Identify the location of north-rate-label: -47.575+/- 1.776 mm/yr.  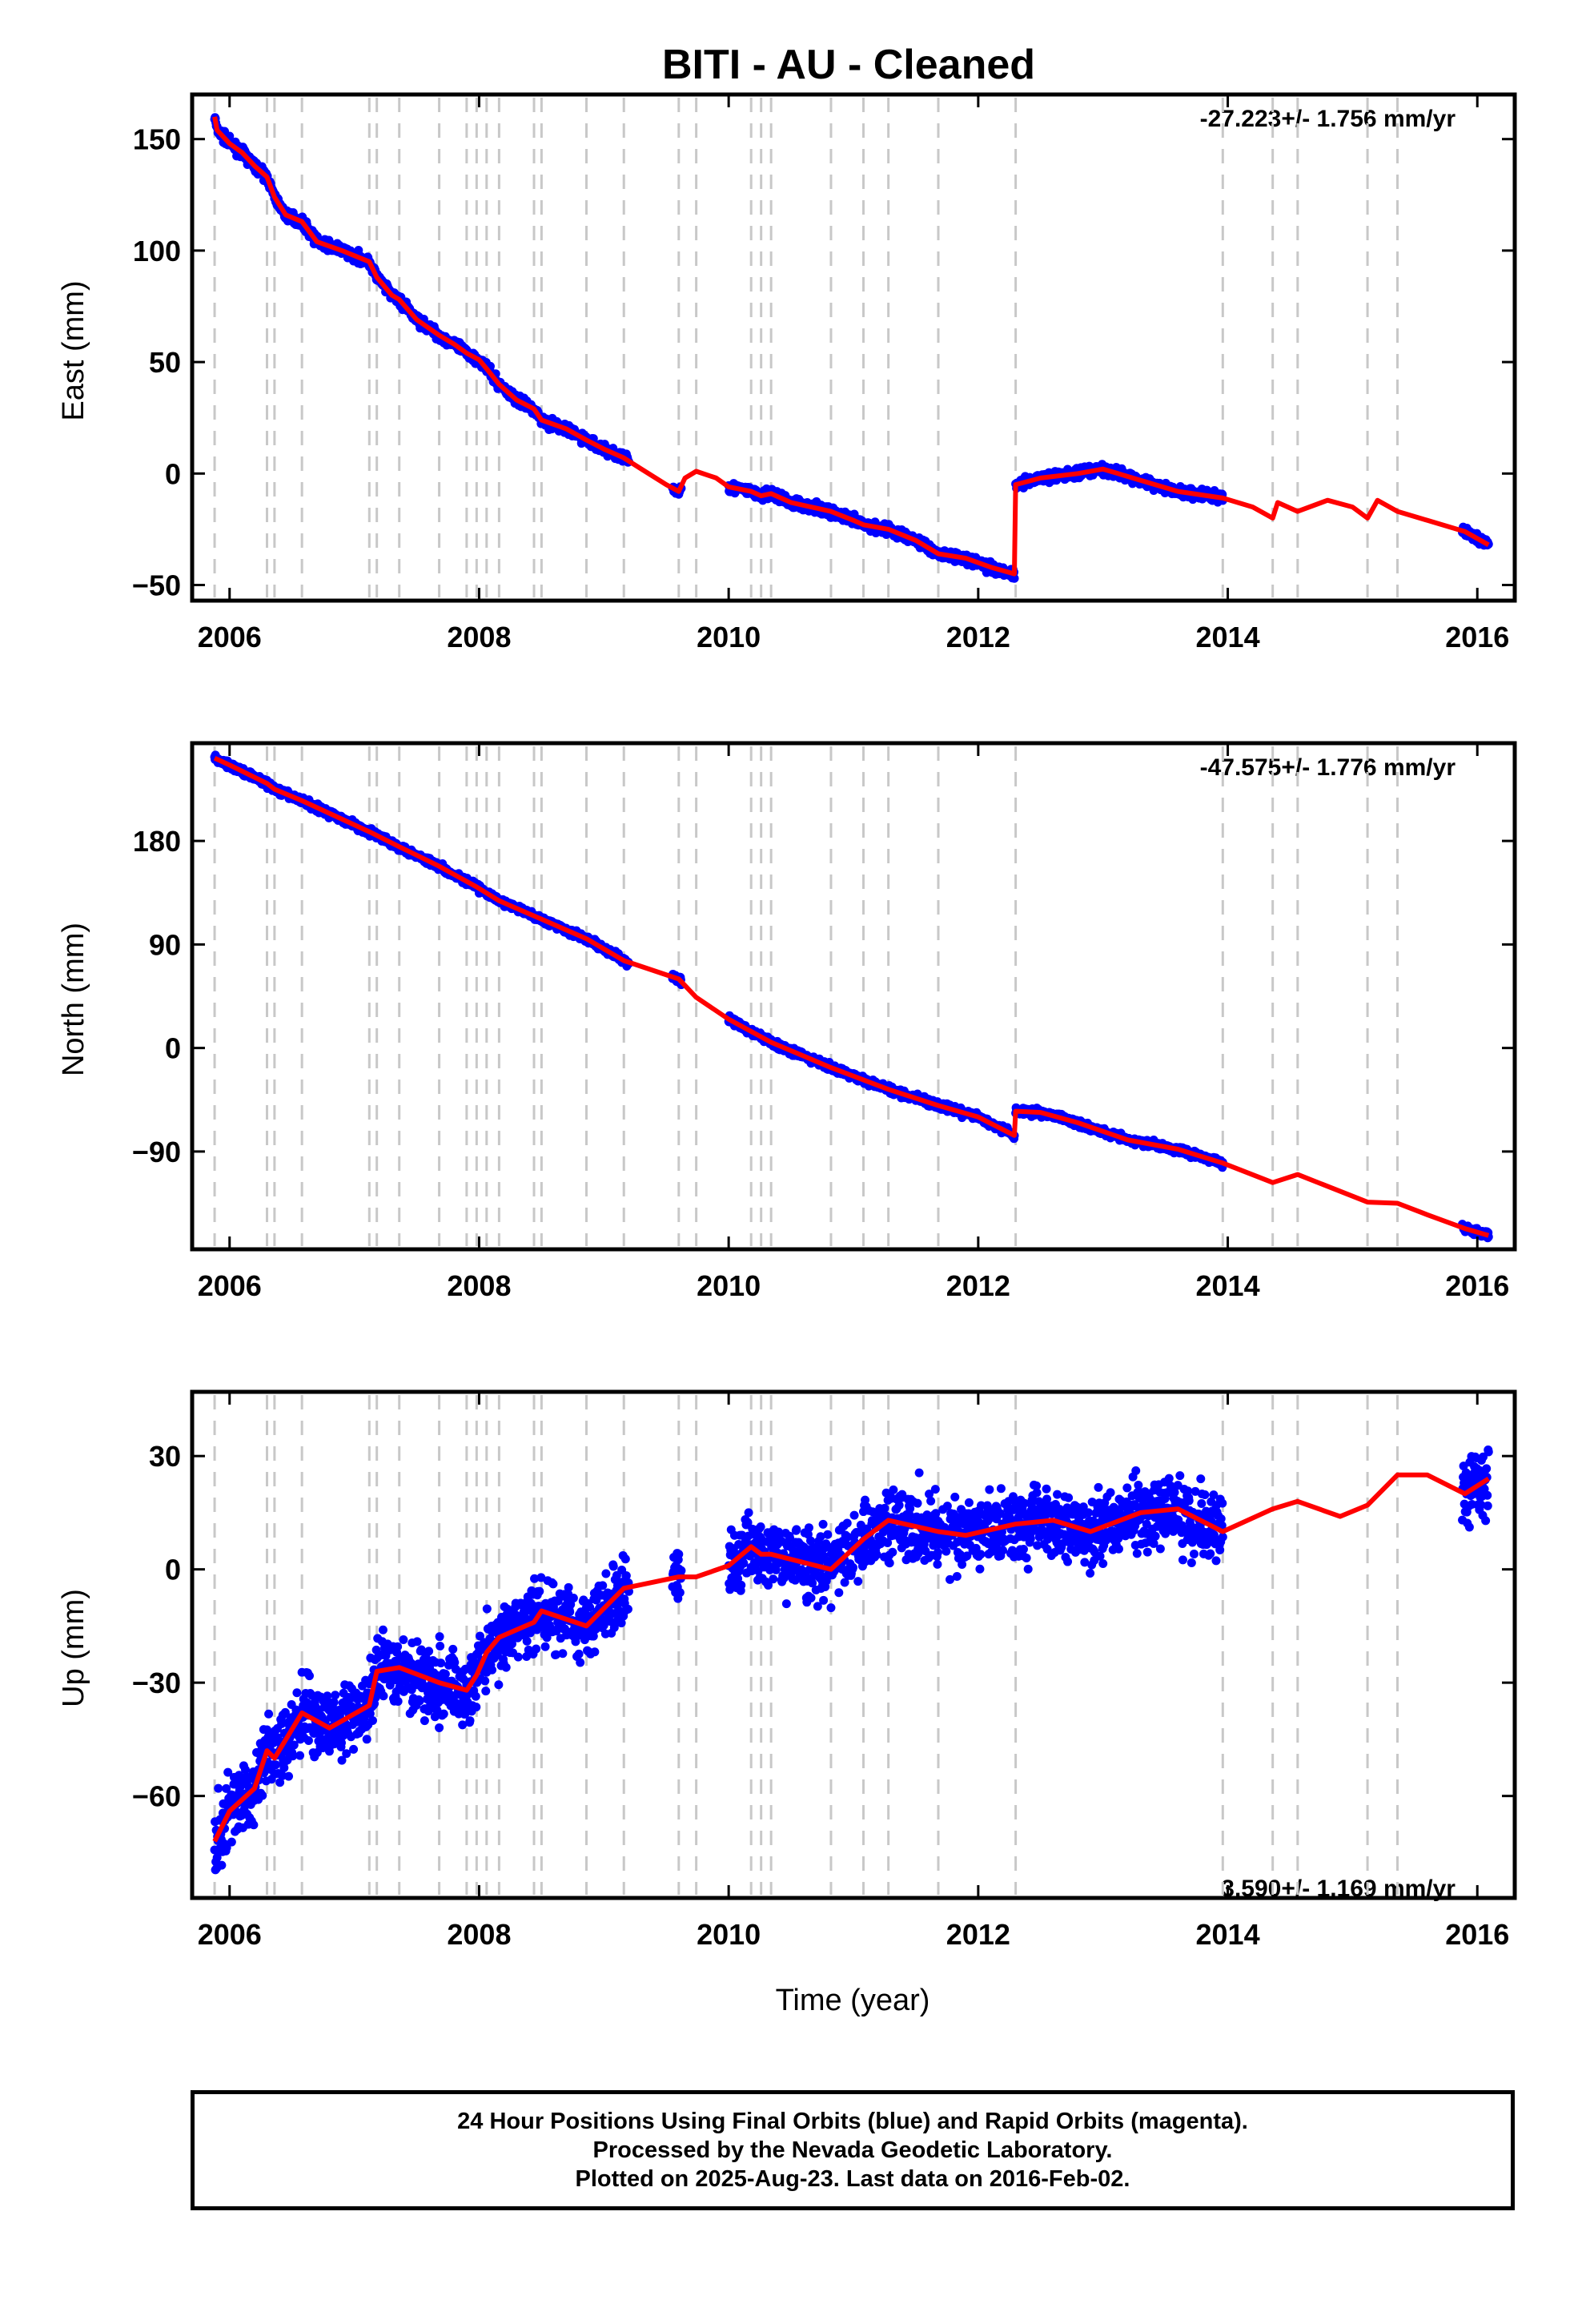
(1328, 767).